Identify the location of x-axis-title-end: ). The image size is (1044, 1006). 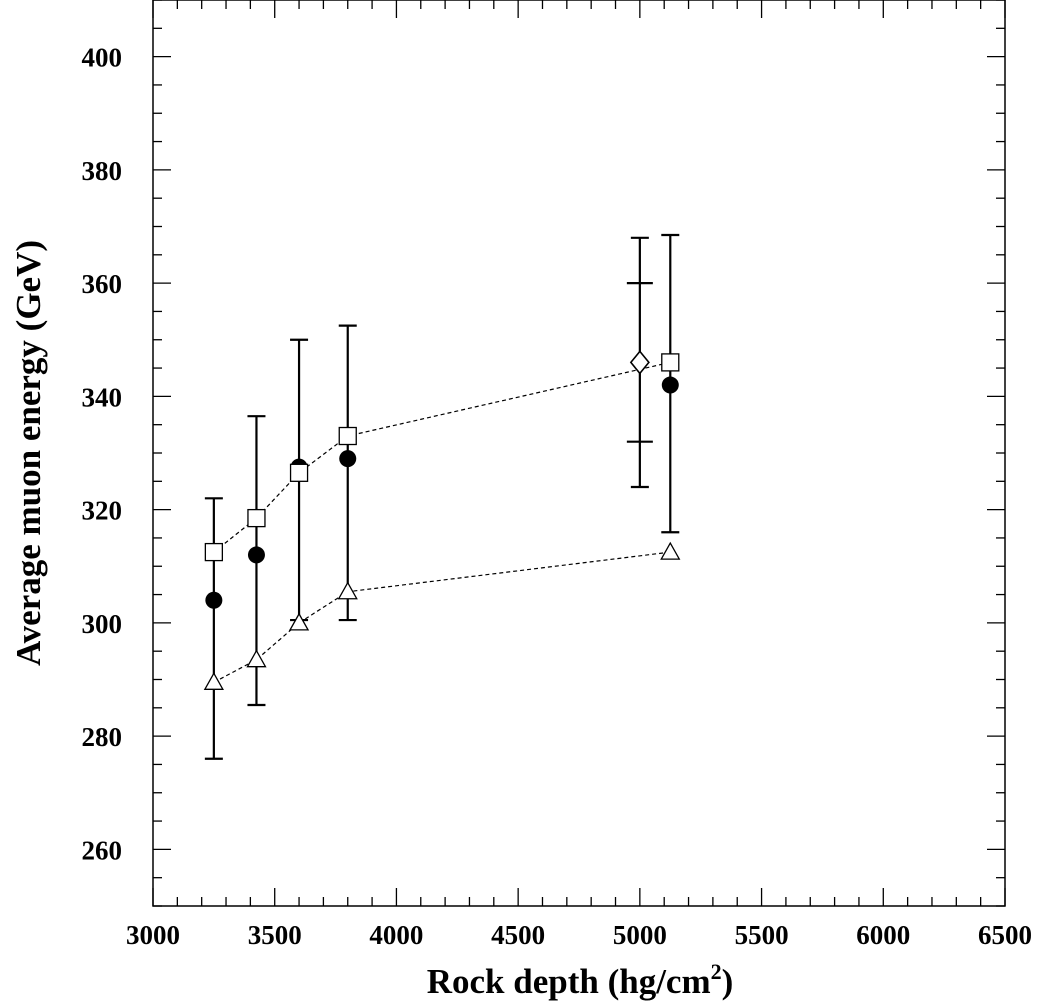
(728, 981).